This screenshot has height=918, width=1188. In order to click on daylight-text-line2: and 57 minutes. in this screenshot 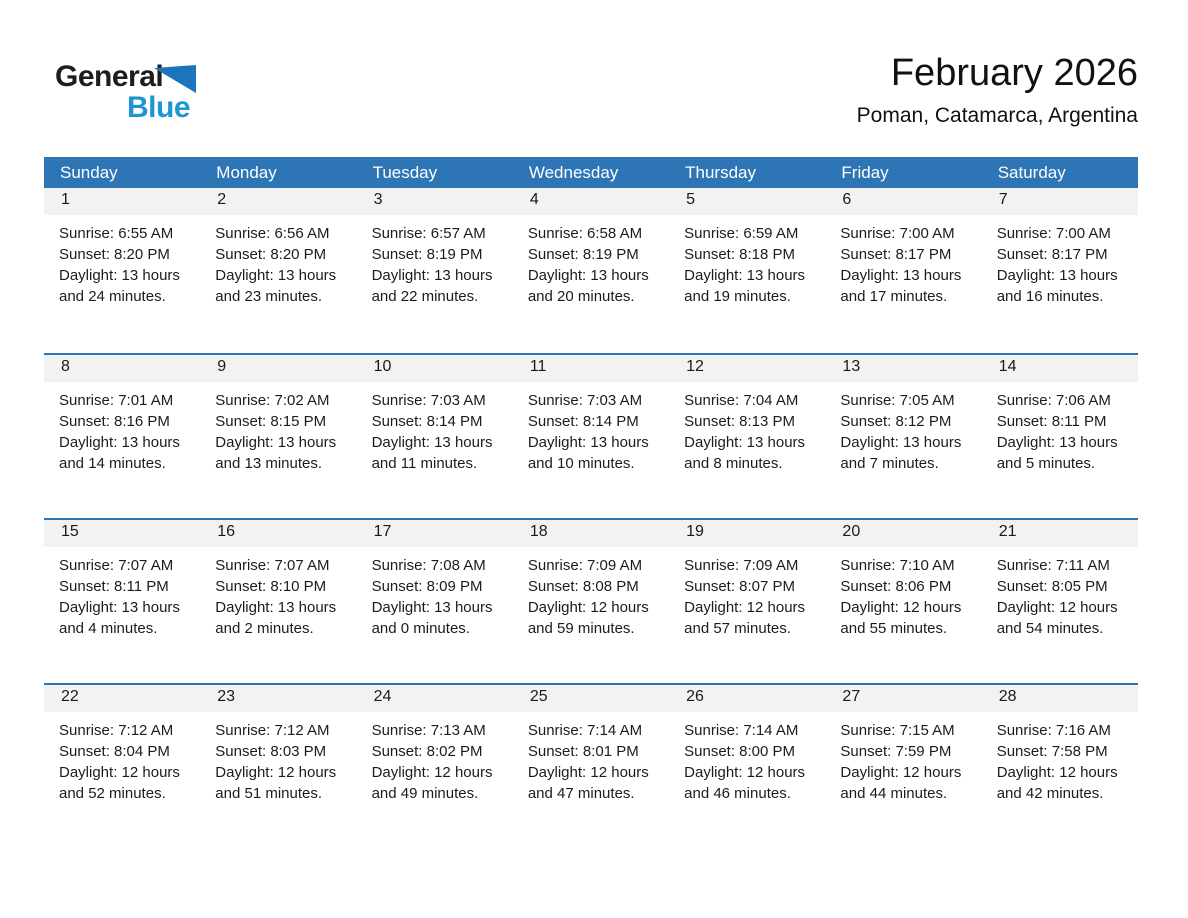, I will do `click(737, 628)`.